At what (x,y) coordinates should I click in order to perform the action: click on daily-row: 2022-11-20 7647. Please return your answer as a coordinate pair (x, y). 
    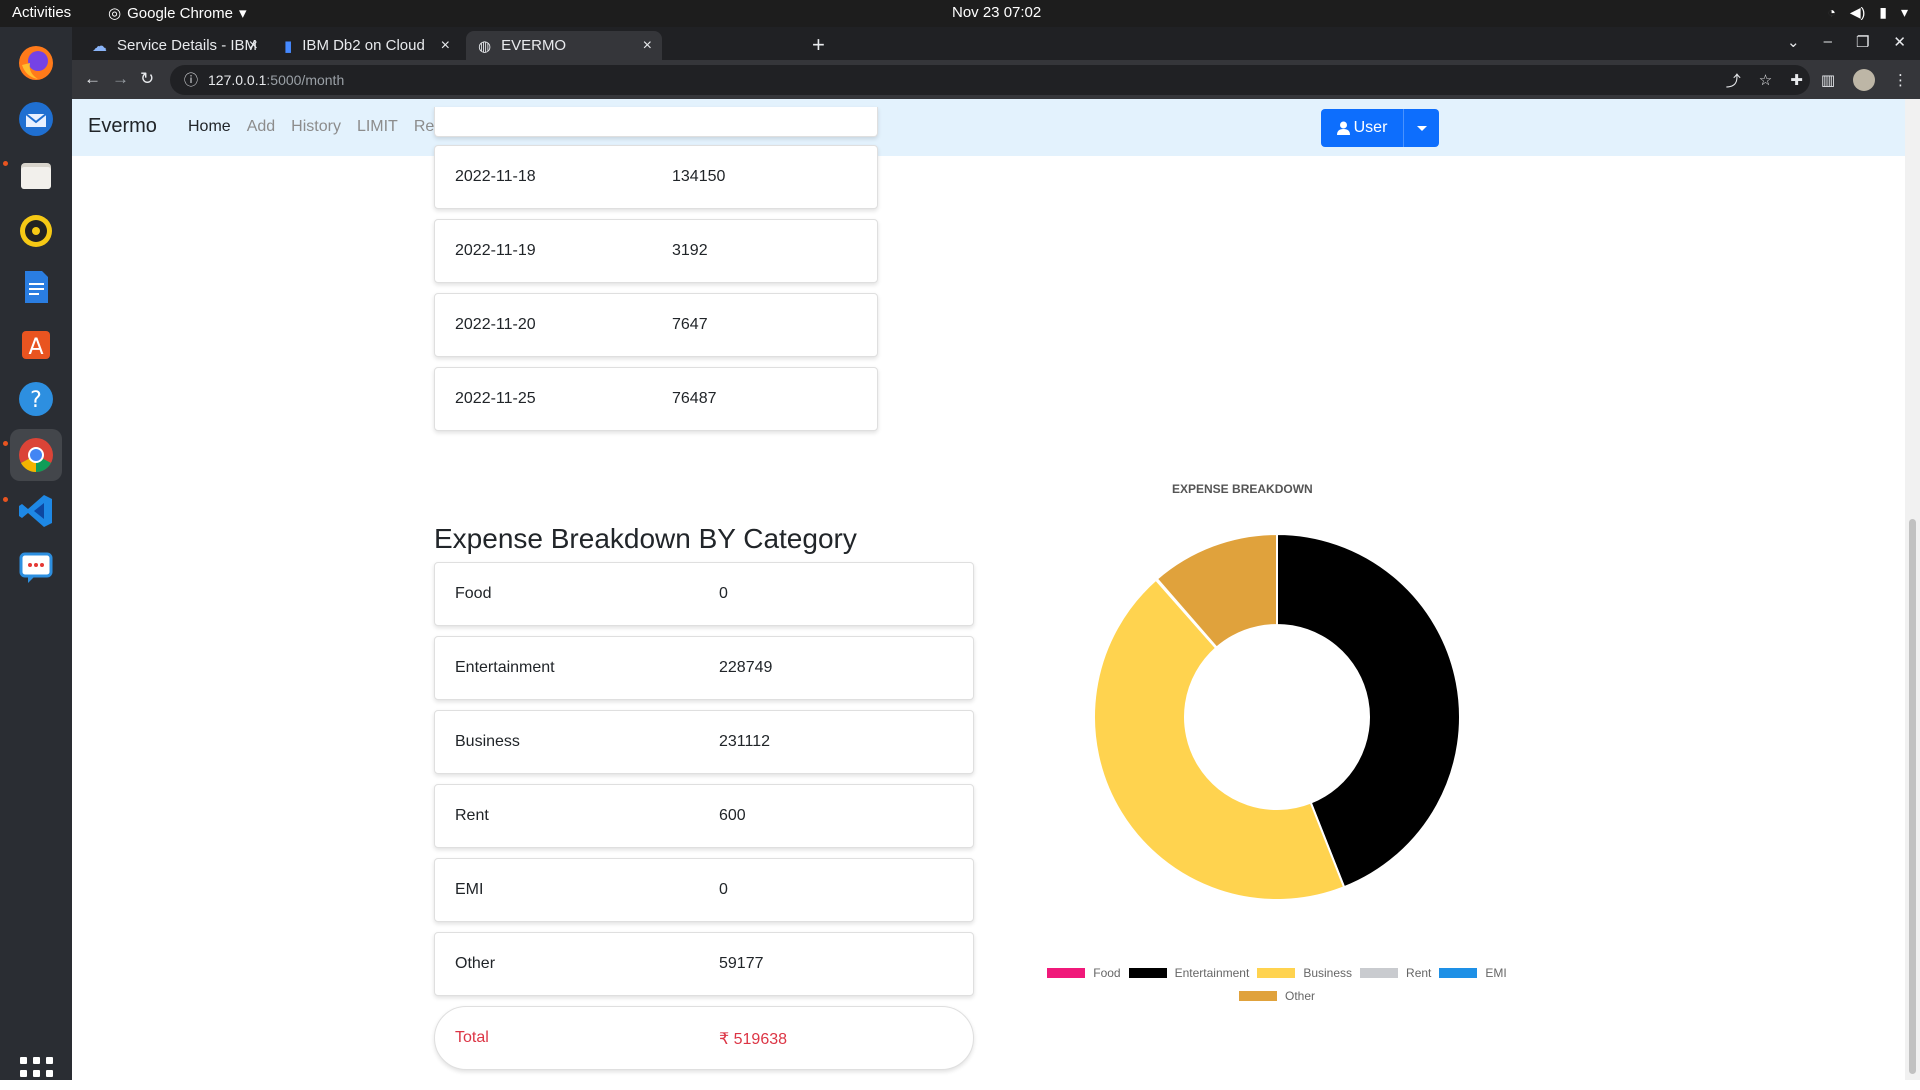
    Looking at the image, I should click on (656, 325).